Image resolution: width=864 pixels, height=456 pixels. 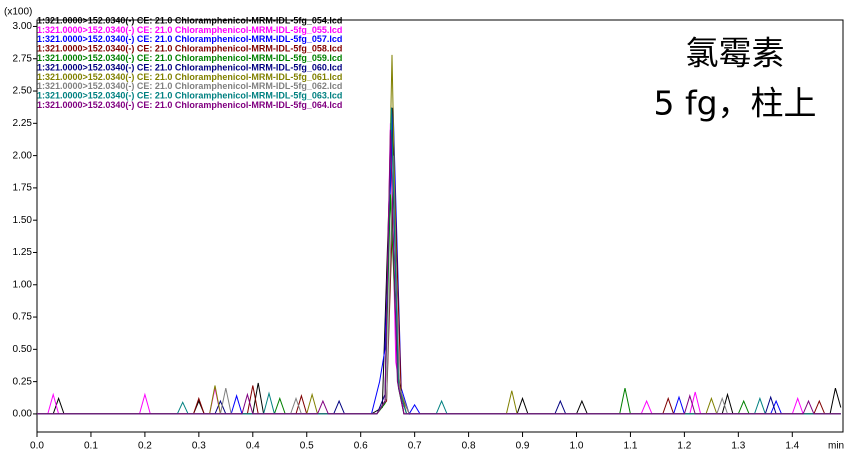 What do you see at coordinates (684, 446) in the screenshot?
I see `x-tick-label: 1.2` at bounding box center [684, 446].